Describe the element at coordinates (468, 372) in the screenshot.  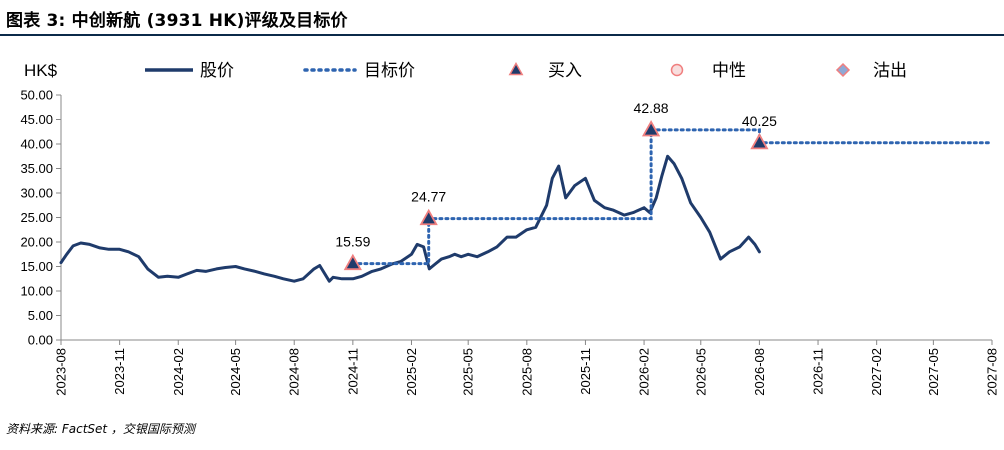
I see `x-tick-label: 2025-05` at that location.